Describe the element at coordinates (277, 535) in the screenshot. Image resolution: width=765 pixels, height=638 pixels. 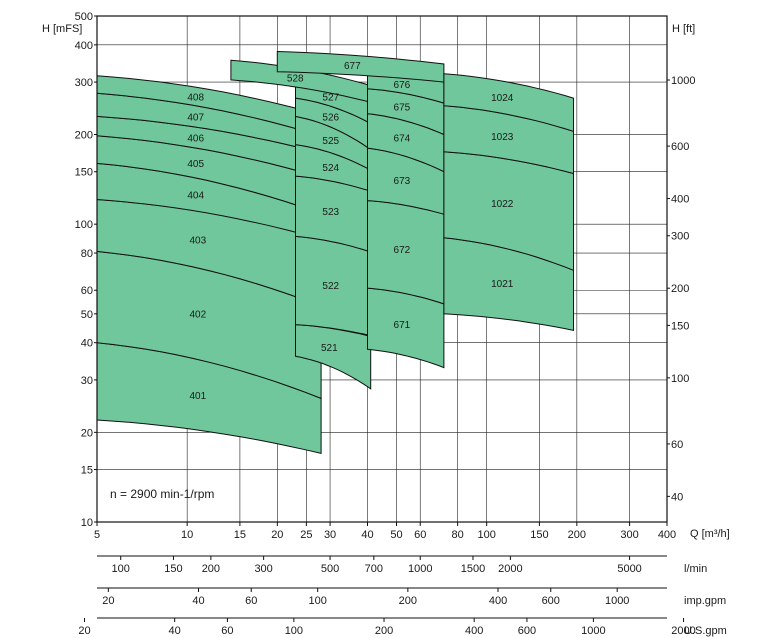
I see `x-tick-label: 20` at that location.